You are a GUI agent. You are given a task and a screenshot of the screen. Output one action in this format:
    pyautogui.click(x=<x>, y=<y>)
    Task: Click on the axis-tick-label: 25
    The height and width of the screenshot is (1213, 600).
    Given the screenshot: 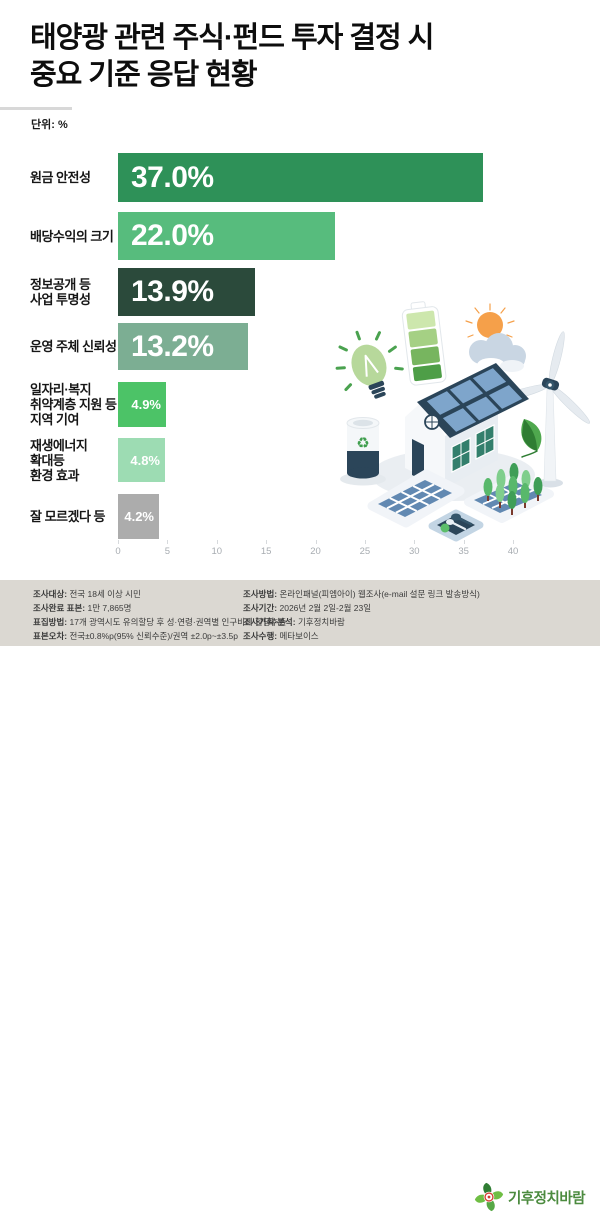 What is the action you would take?
    pyautogui.click(x=365, y=551)
    